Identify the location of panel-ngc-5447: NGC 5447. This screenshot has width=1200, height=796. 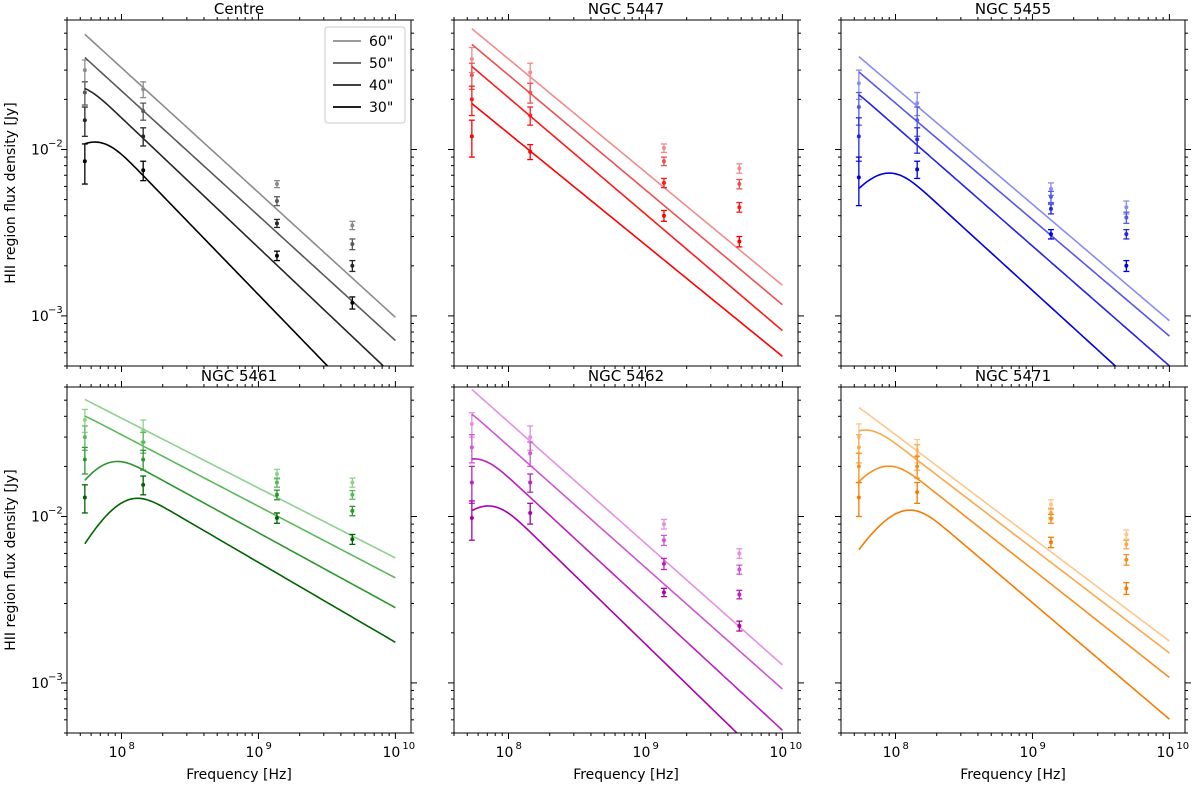
(626, 186).